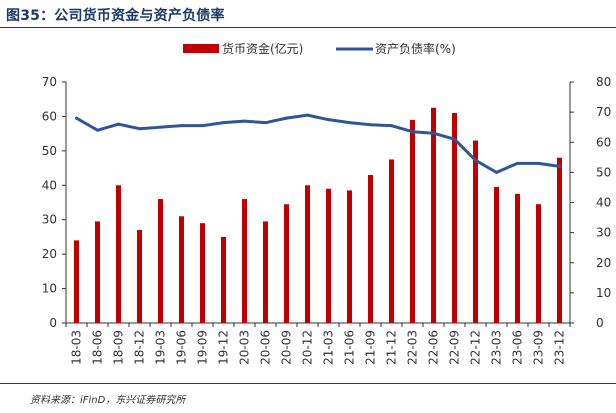 This screenshot has height=413, width=616. Describe the element at coordinates (308, 383) in the screenshot. I see `source-divider` at that location.